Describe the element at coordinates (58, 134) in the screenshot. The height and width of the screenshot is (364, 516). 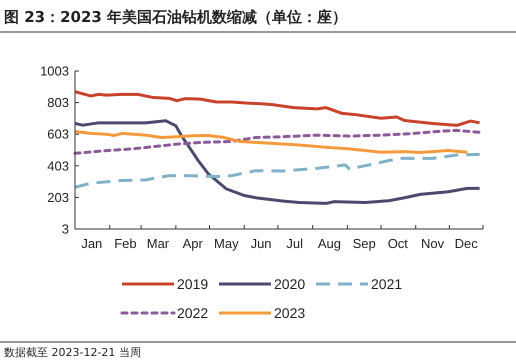
I see `y-tick-label: 603` at that location.